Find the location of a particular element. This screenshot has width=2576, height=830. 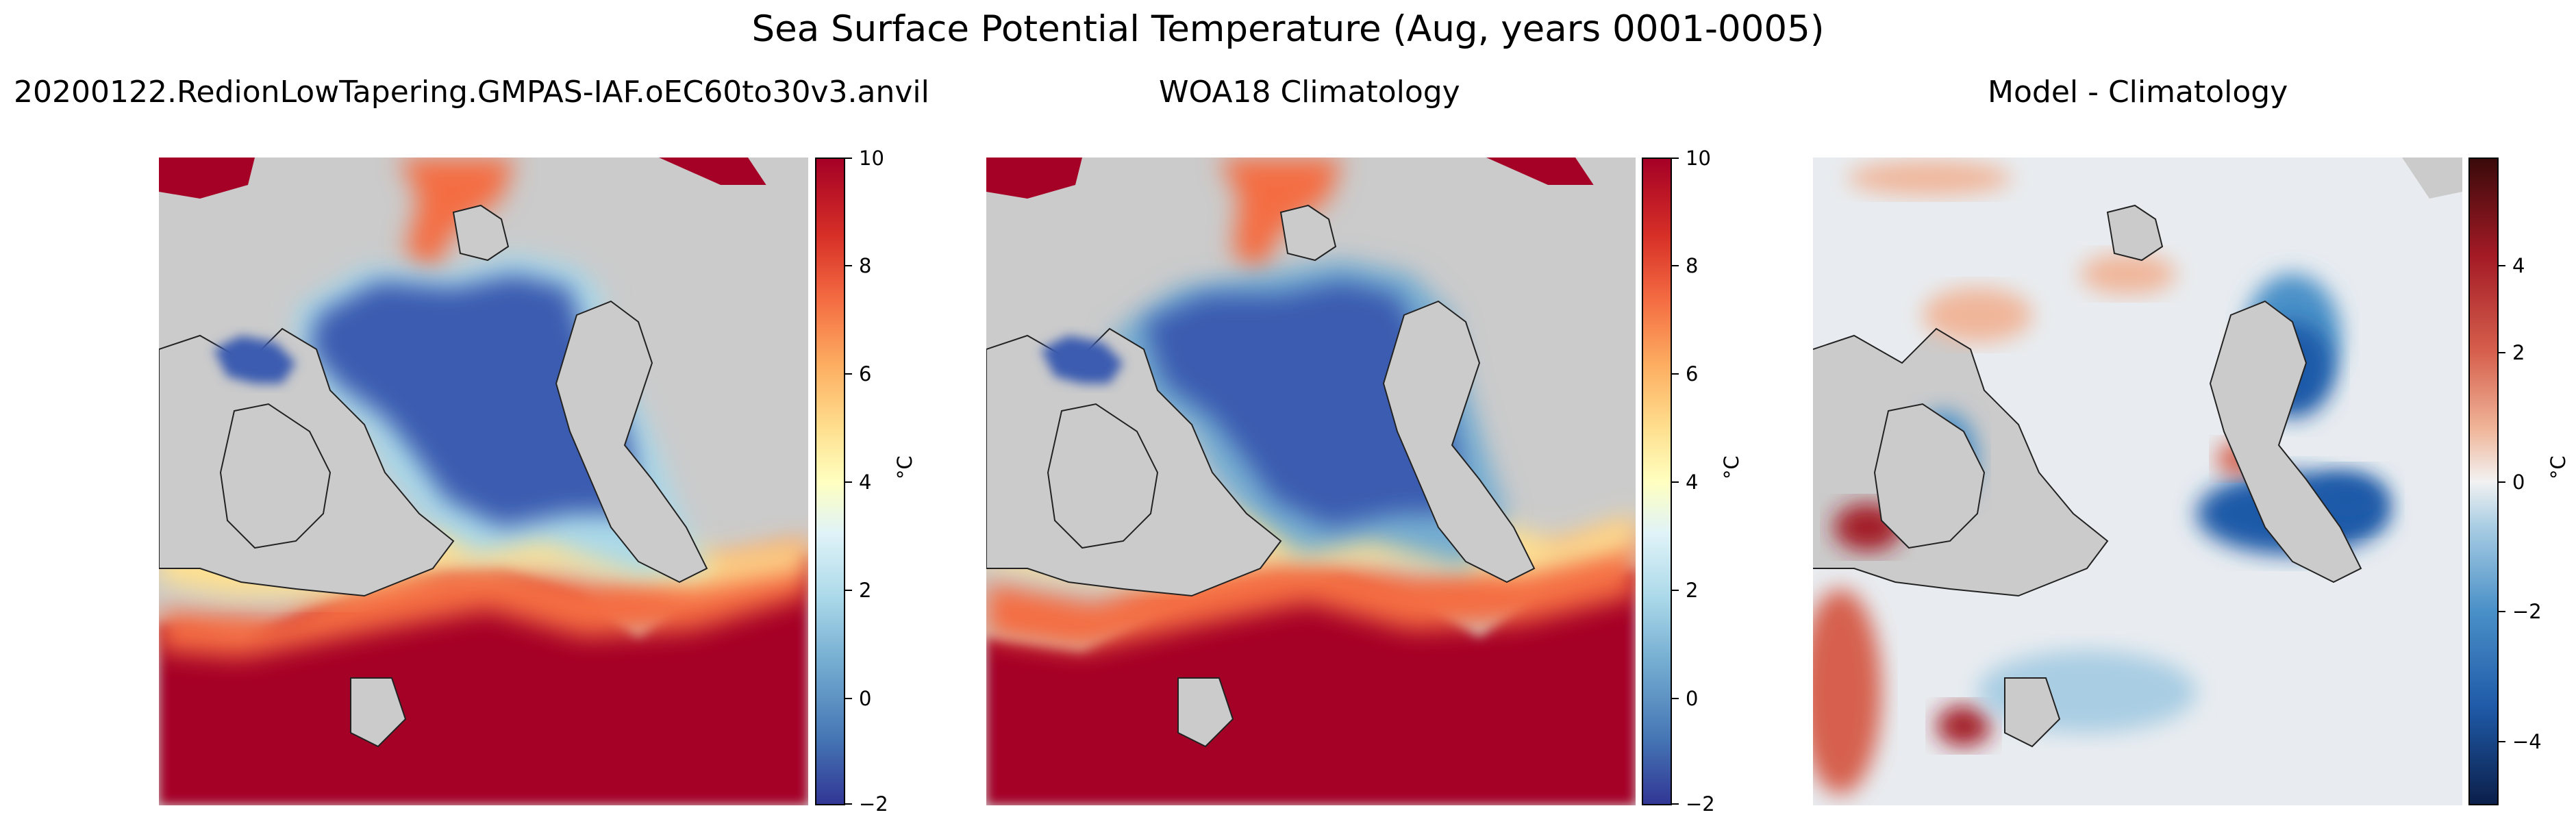

panel-1-tick: −2 is located at coordinates (873, 804).